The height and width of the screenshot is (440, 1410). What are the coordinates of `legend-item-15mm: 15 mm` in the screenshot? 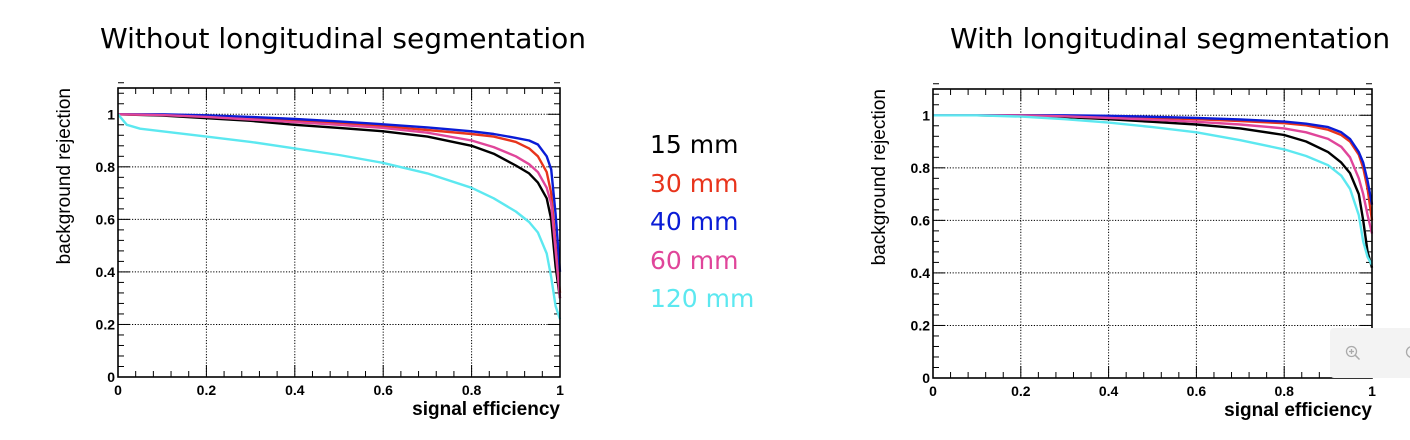 It's located at (694, 144).